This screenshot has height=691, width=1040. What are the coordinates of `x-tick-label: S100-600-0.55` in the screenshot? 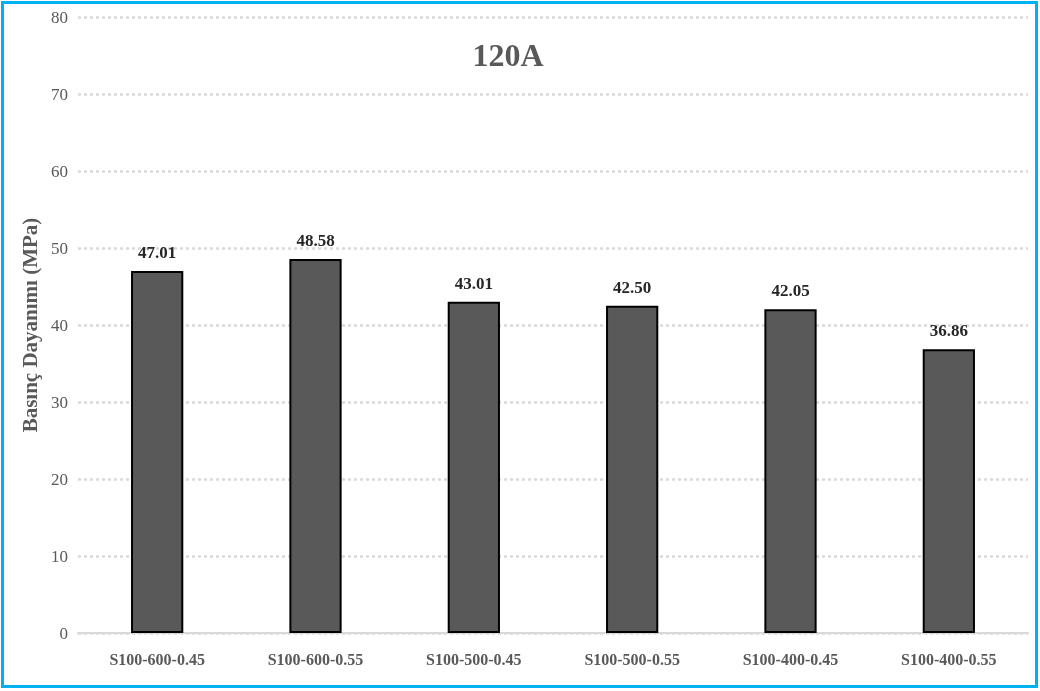 It's located at (315, 659).